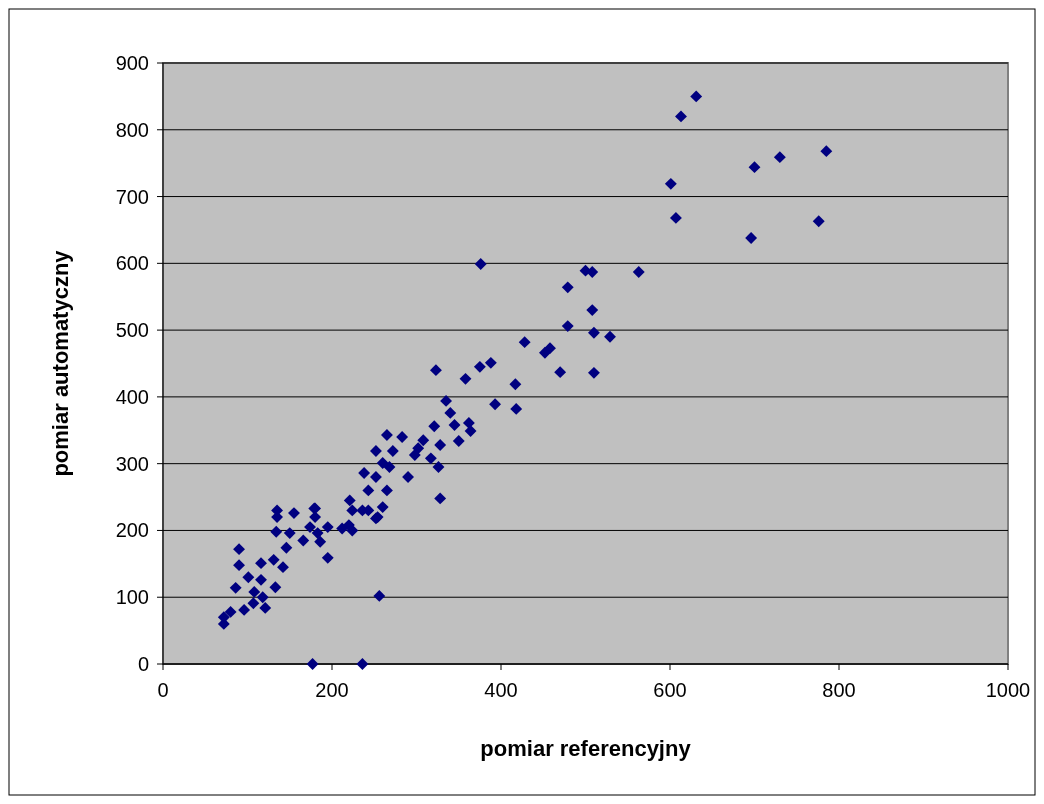 The height and width of the screenshot is (804, 1044). I want to click on y-tick-label: 100, so click(132, 597).